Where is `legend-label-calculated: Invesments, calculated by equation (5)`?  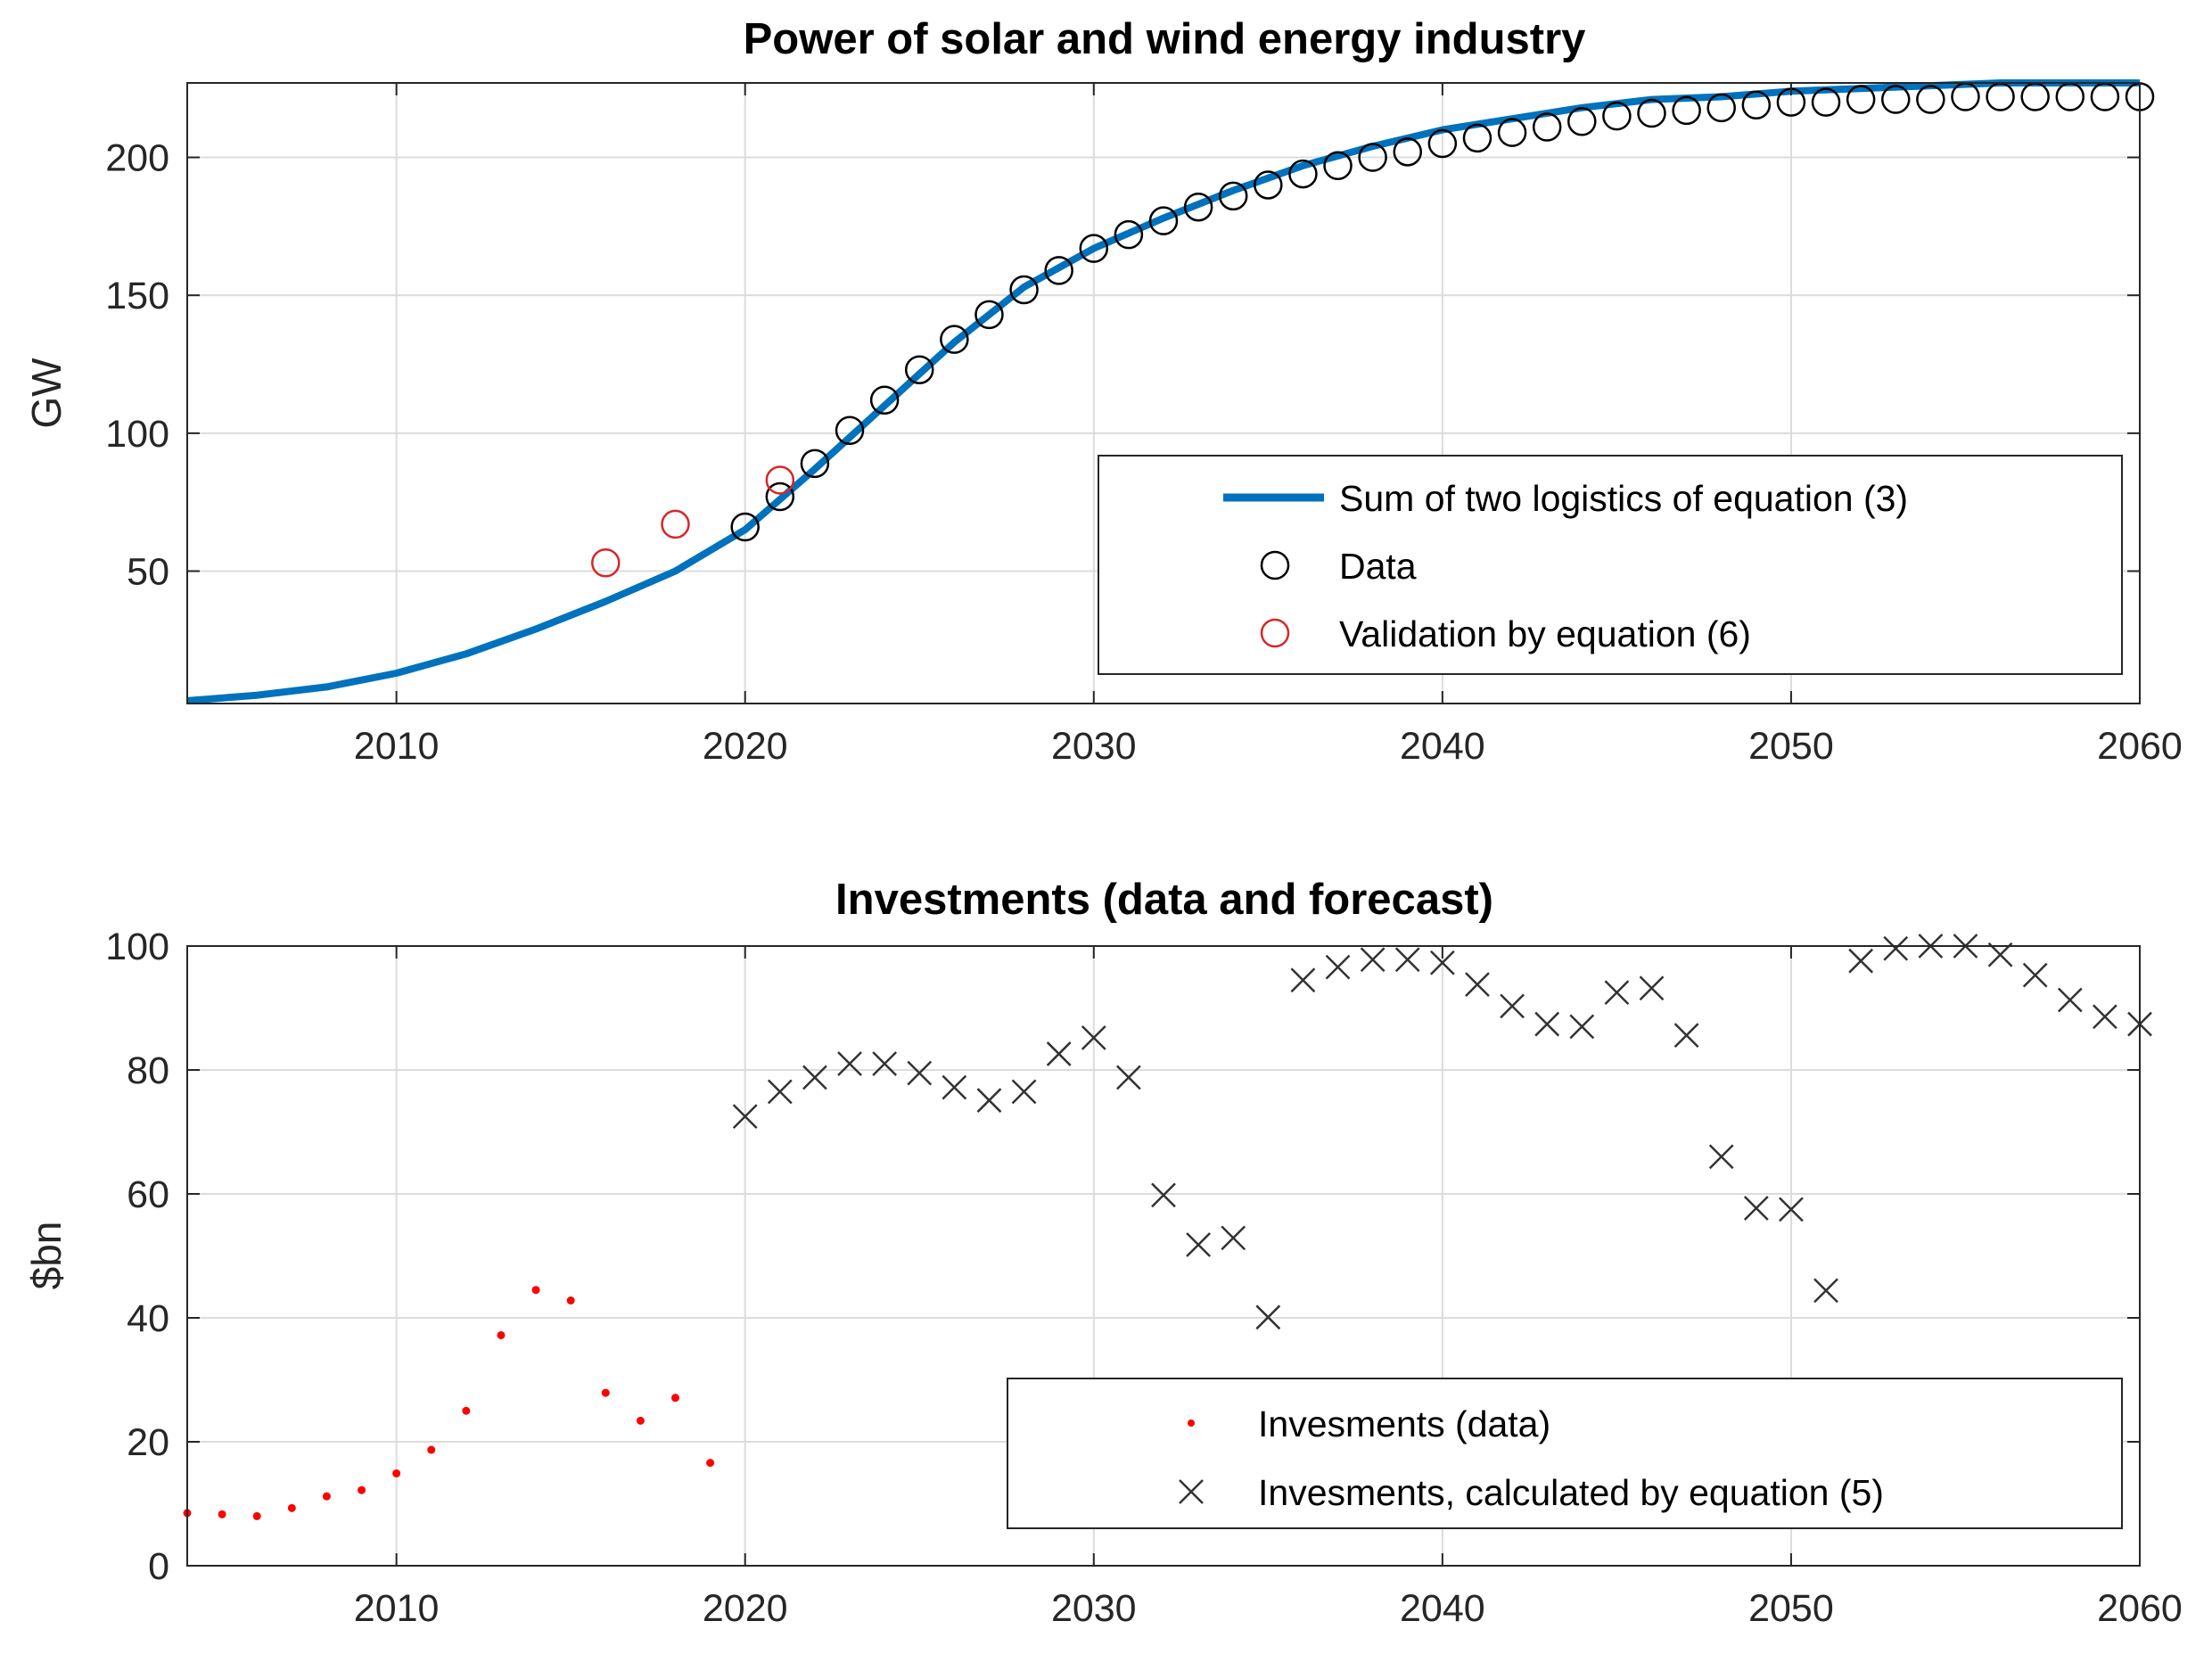 legend-label-calculated: Invesments, calculated by equation (5) is located at coordinates (1571, 1492).